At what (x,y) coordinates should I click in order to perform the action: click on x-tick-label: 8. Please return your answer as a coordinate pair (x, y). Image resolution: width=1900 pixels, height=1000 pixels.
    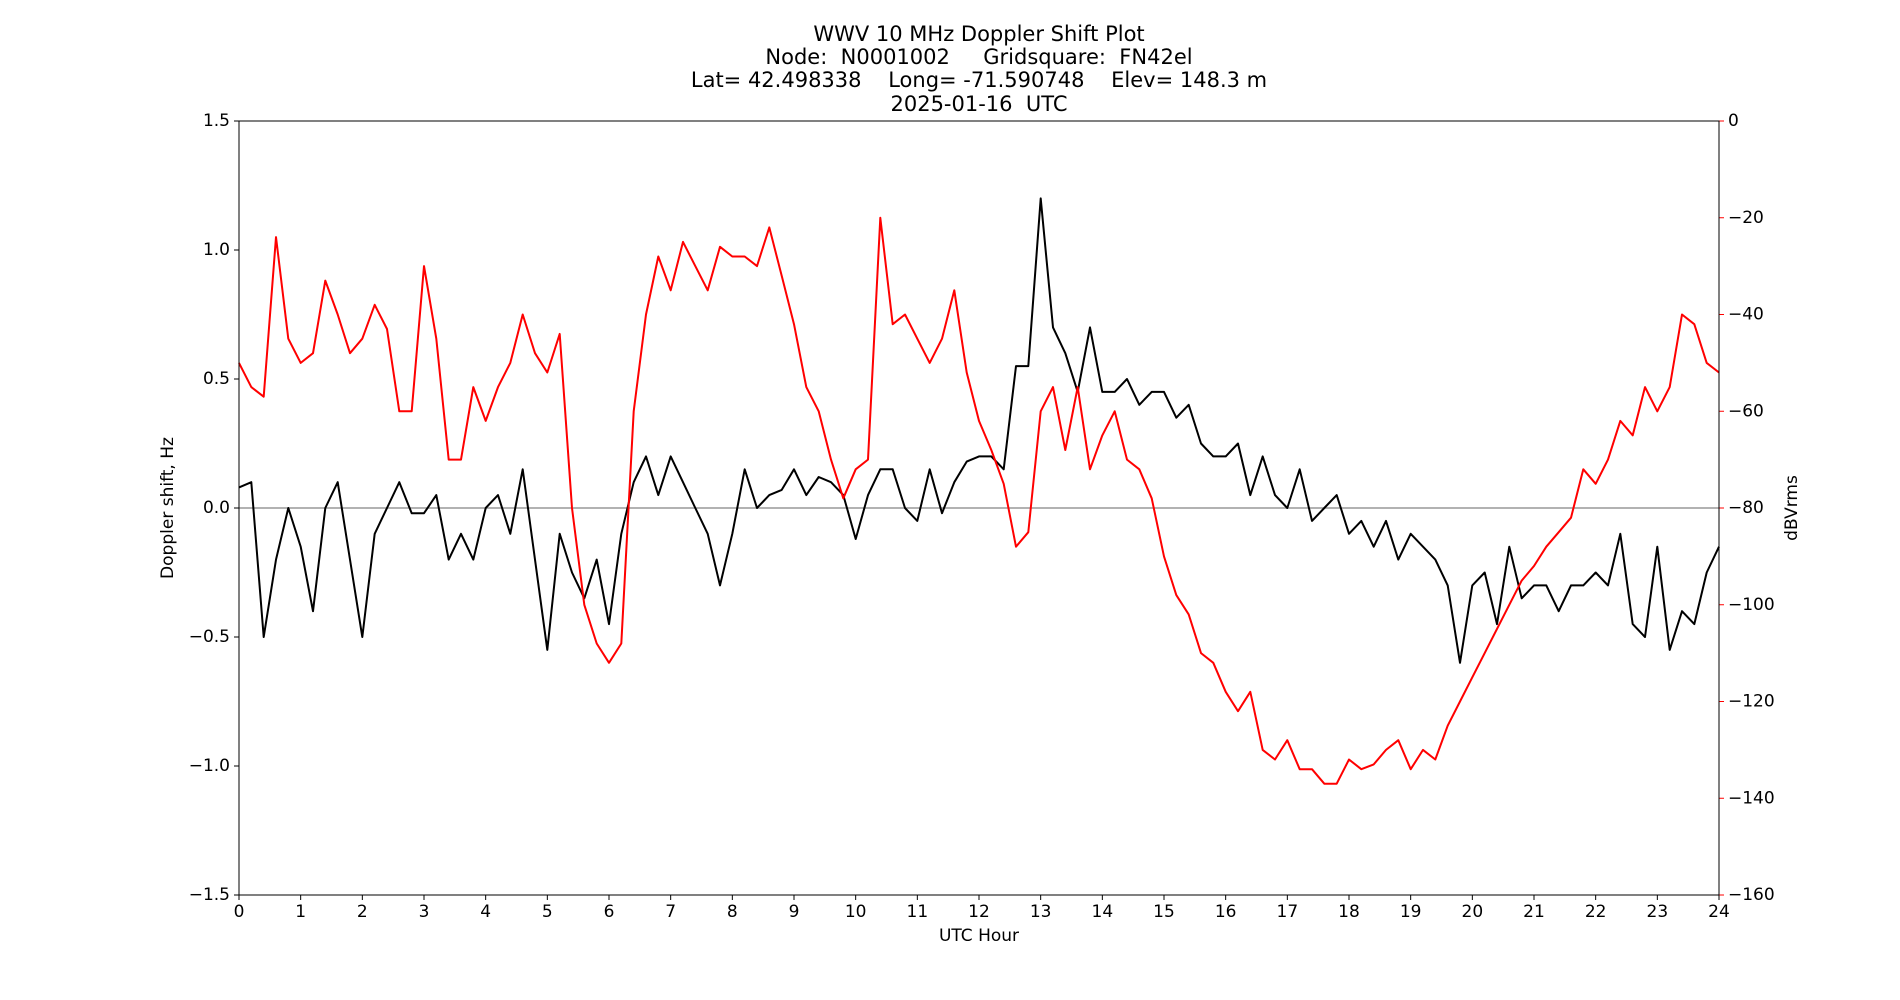
    Looking at the image, I should click on (732, 912).